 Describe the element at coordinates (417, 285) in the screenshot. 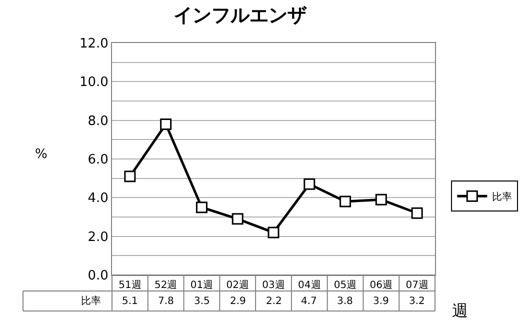

I see `x-tick-label: 07週` at that location.